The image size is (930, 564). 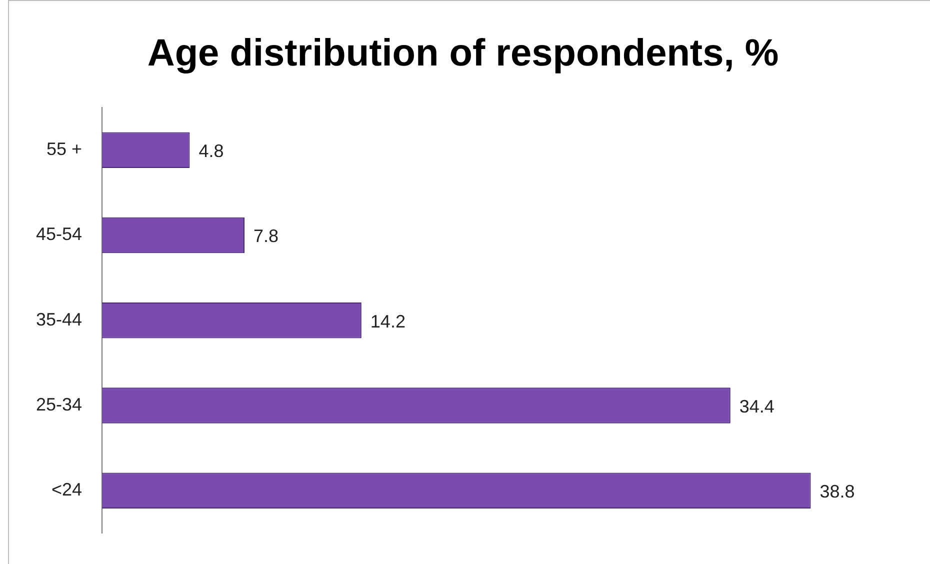 What do you see at coordinates (837, 492) in the screenshot?
I see `data-label: 38.8` at bounding box center [837, 492].